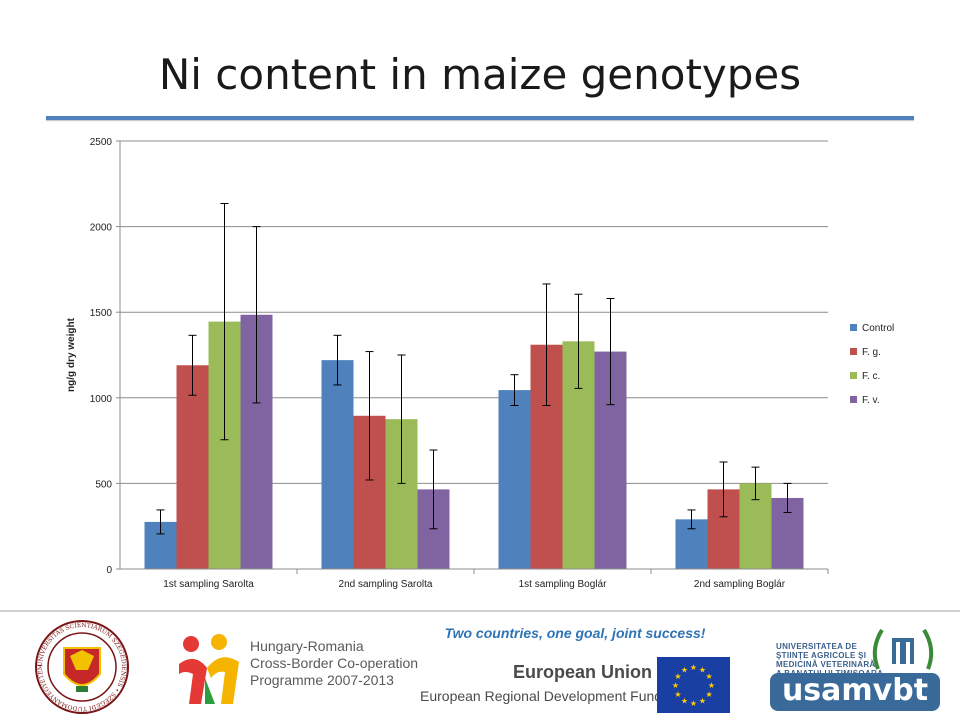  Describe the element at coordinates (109, 570) in the screenshot. I see `y-tick-label: 0` at that location.